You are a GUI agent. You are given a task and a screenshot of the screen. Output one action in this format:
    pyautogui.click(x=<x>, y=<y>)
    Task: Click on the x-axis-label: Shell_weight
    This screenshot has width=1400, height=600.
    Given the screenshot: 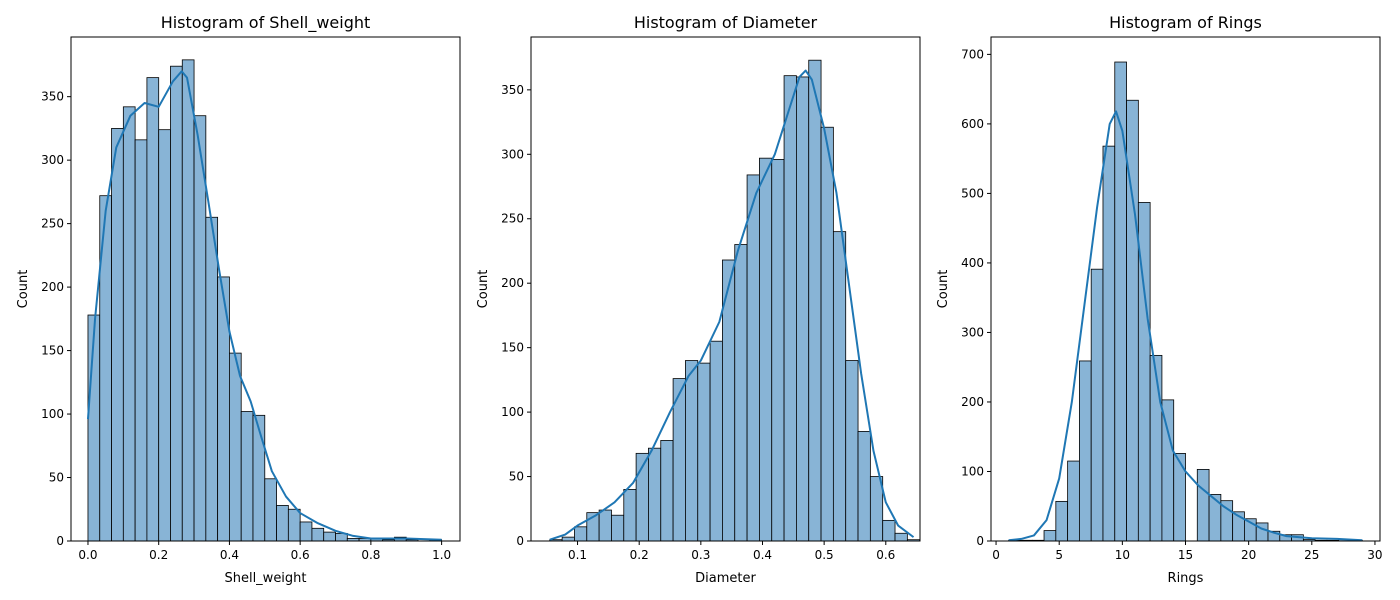 What is the action you would take?
    pyautogui.click(x=265, y=578)
    